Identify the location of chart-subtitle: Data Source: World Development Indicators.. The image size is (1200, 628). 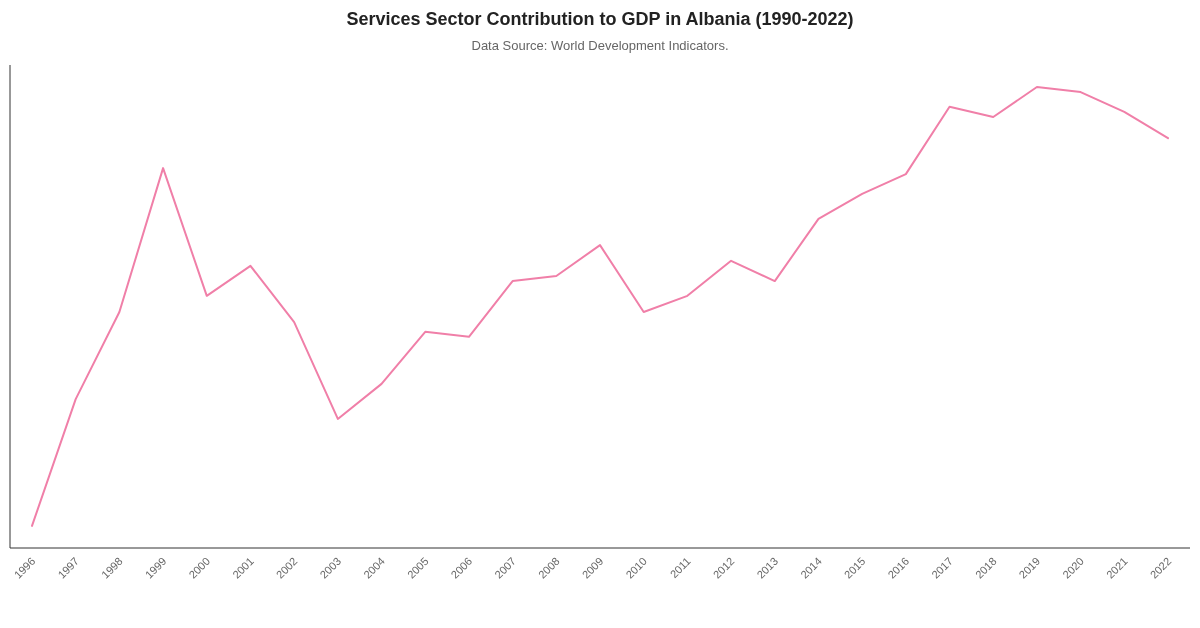
(600, 45).